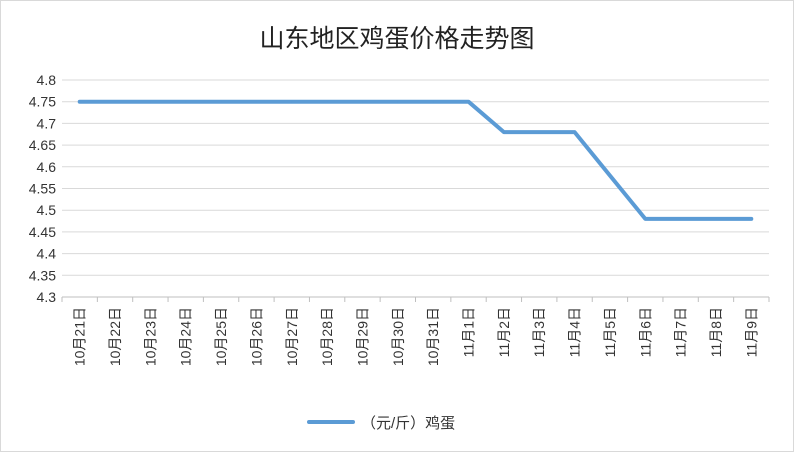 The height and width of the screenshot is (452, 794). Describe the element at coordinates (292, 336) in the screenshot. I see `x-tick-label: 10月27日` at that location.